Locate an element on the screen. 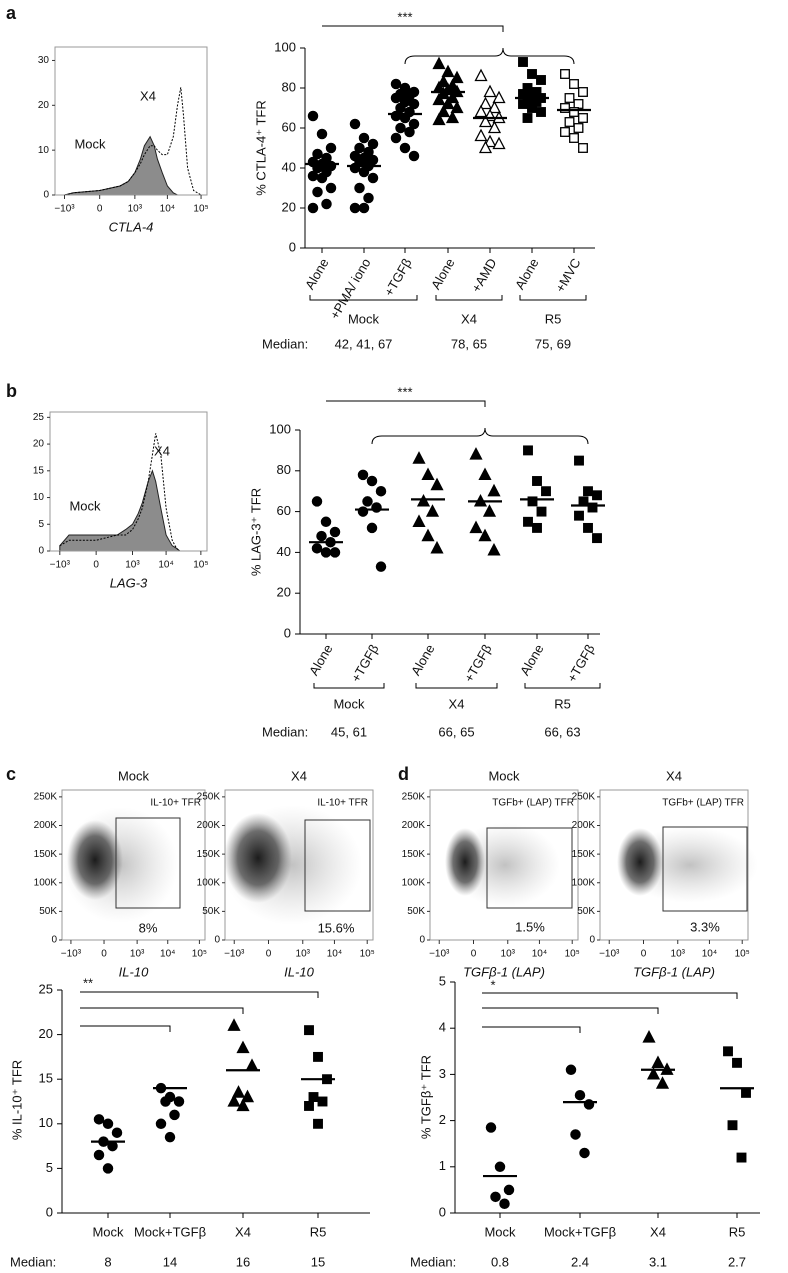 This screenshot has width=788, height=1273. brace is located at coordinates (480, 436).